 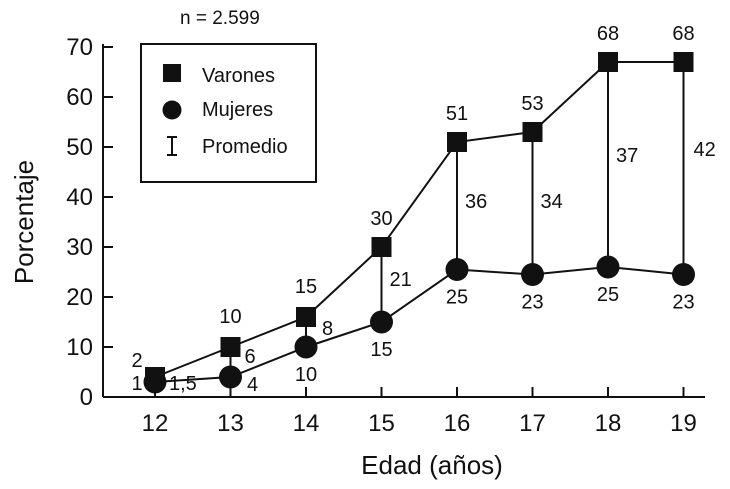 I want to click on x-tick-label: 18, so click(x=608, y=423).